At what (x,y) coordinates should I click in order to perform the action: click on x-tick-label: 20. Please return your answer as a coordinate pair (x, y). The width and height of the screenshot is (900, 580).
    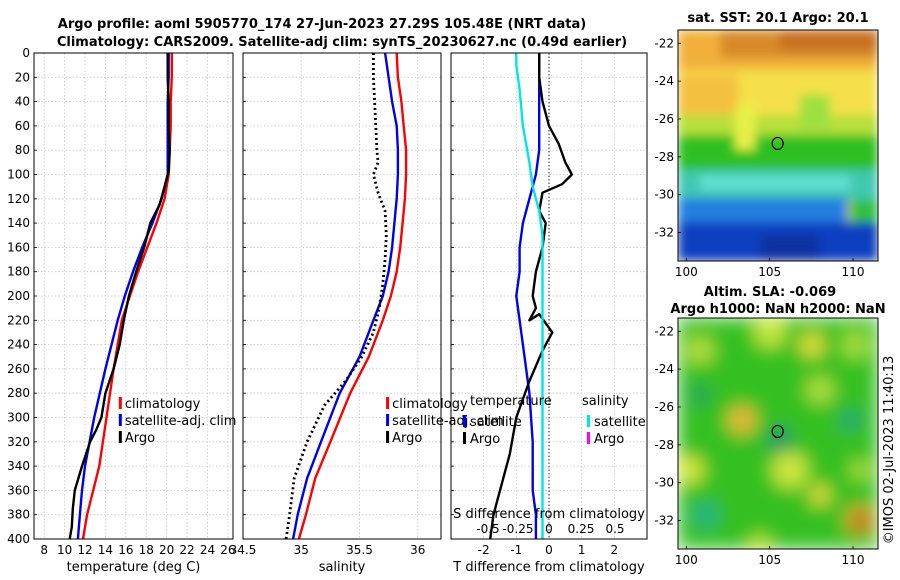
    Looking at the image, I should click on (166, 550).